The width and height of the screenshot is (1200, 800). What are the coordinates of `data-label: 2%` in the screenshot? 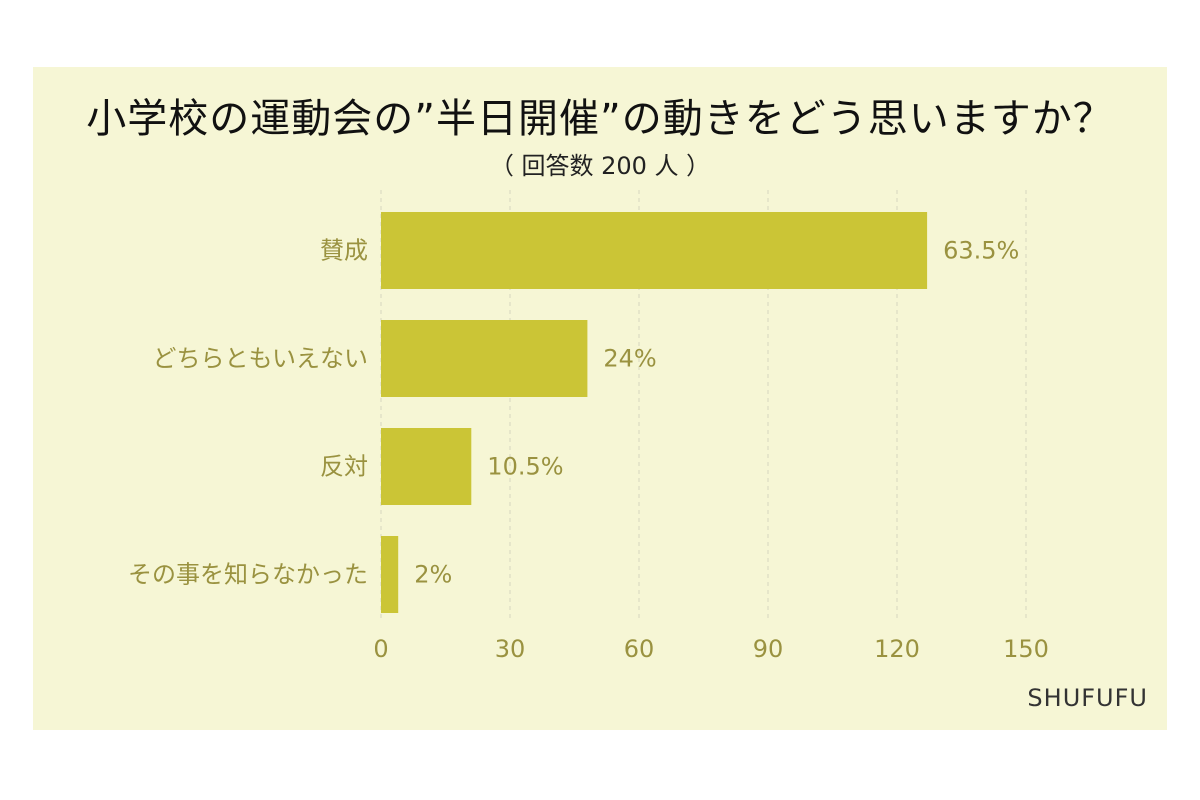 It's located at (433, 575).